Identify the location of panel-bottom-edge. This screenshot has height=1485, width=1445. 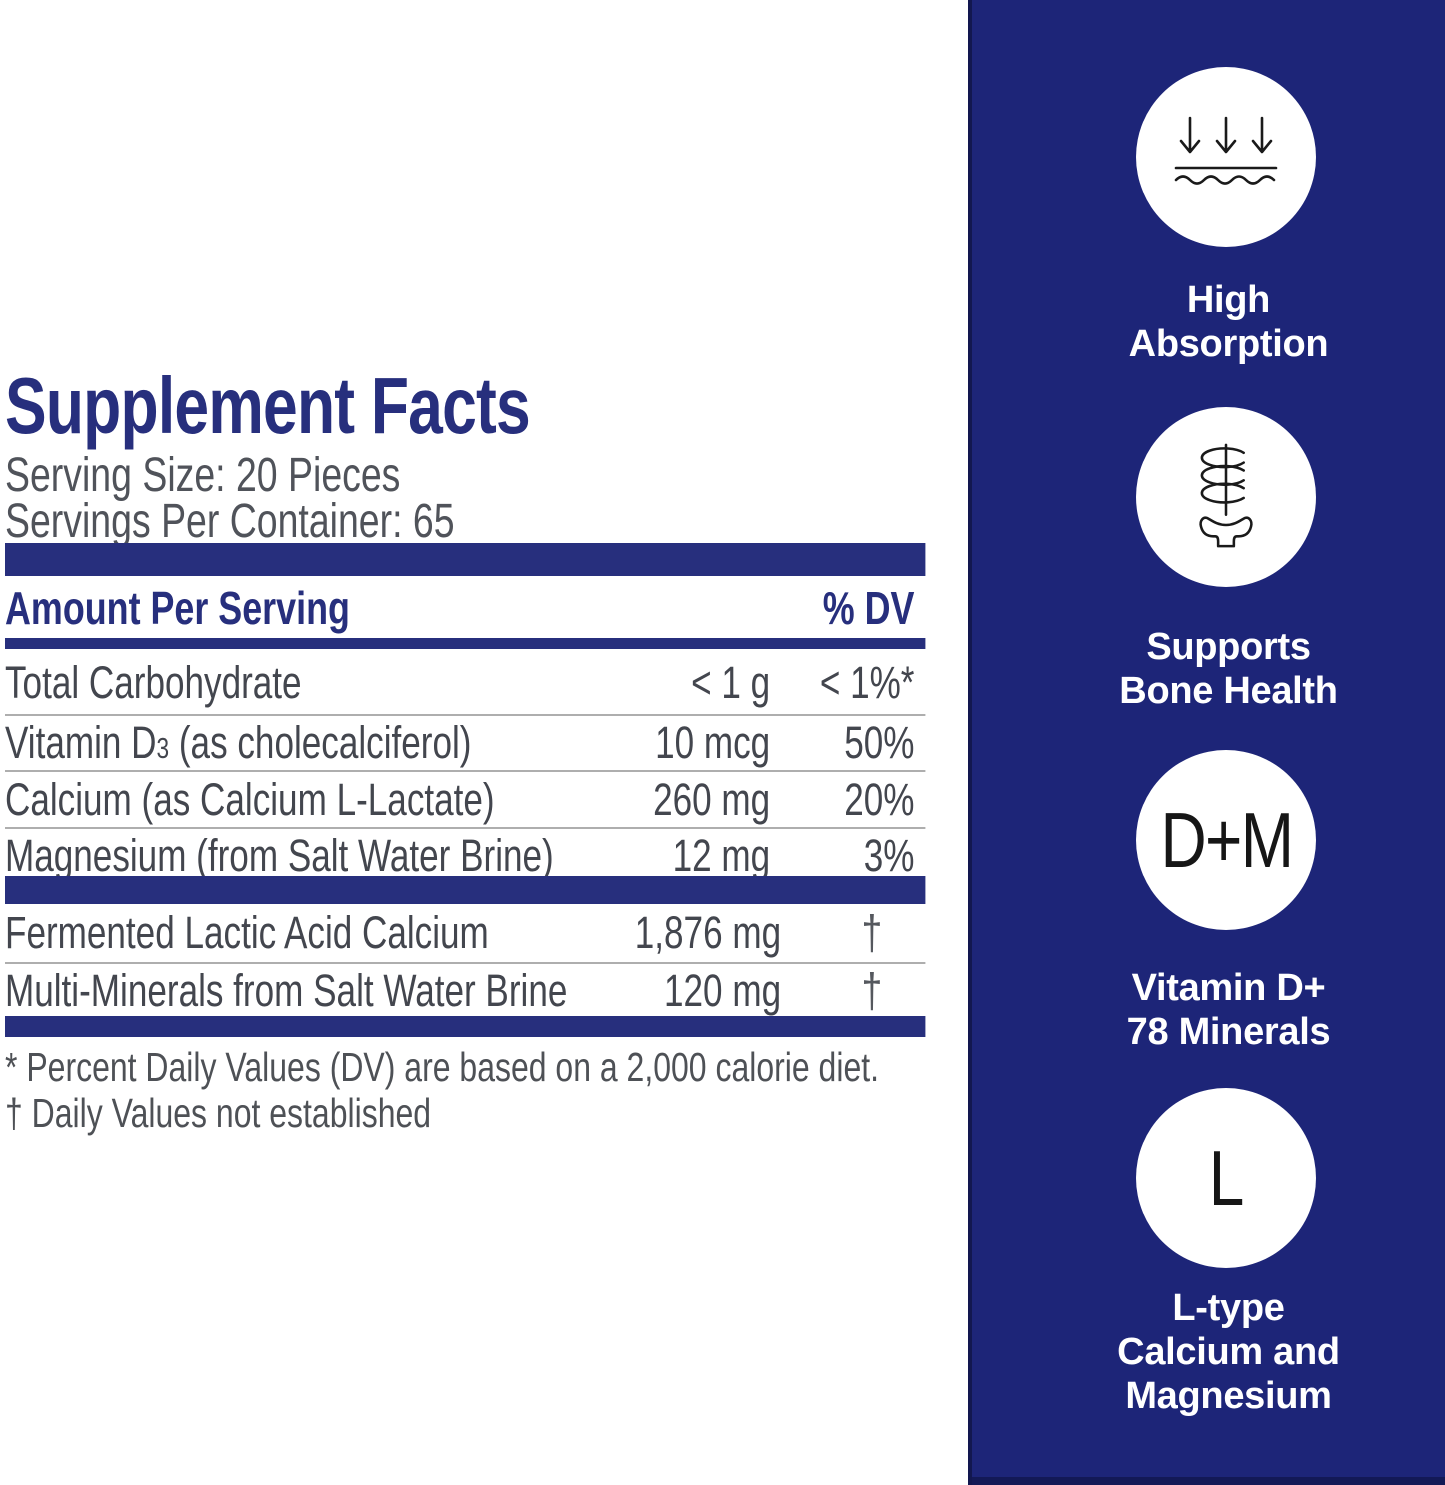
(1208, 1481).